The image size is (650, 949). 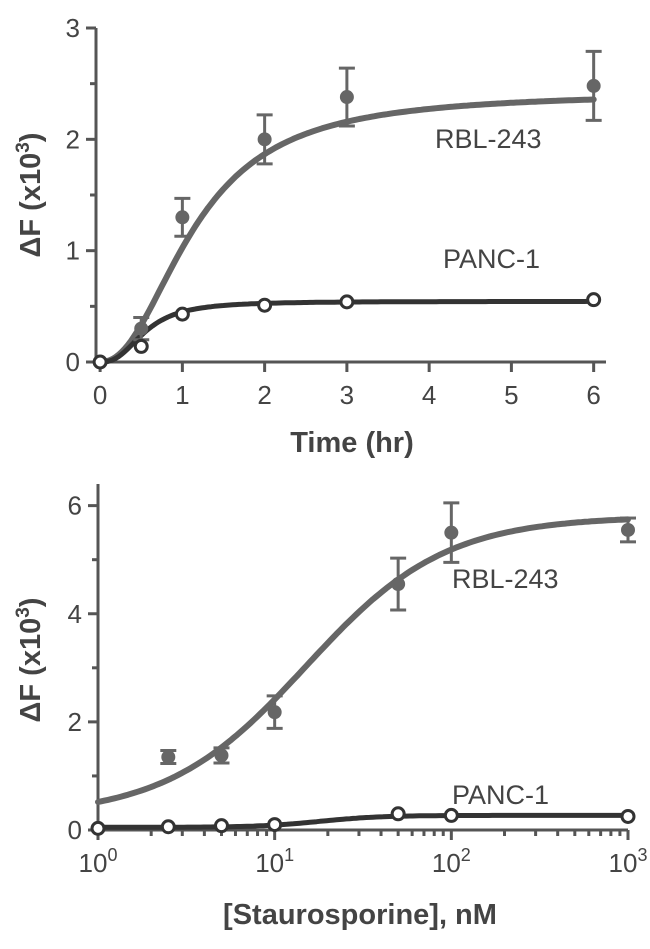 What do you see at coordinates (360, 915) in the screenshot?
I see `x-axis-title: [Staurosporine], nM` at bounding box center [360, 915].